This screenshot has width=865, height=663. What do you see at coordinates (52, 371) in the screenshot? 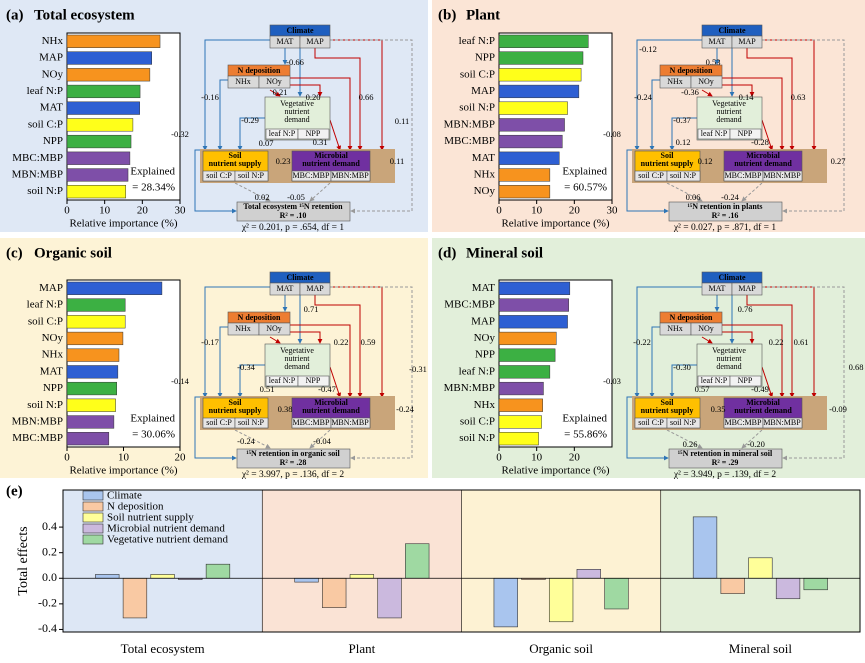
I see `category-label: MAT` at bounding box center [52, 371].